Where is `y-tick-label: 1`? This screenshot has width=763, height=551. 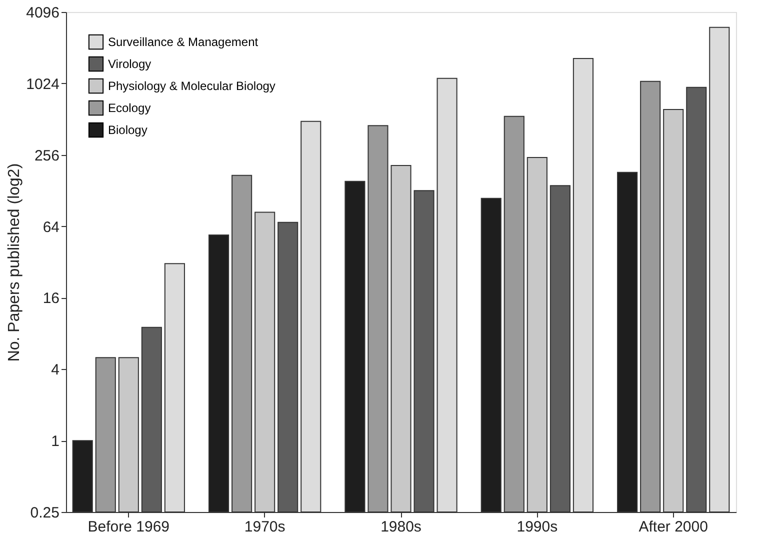
y-tick-label: 1 is located at coordinates (55, 441).